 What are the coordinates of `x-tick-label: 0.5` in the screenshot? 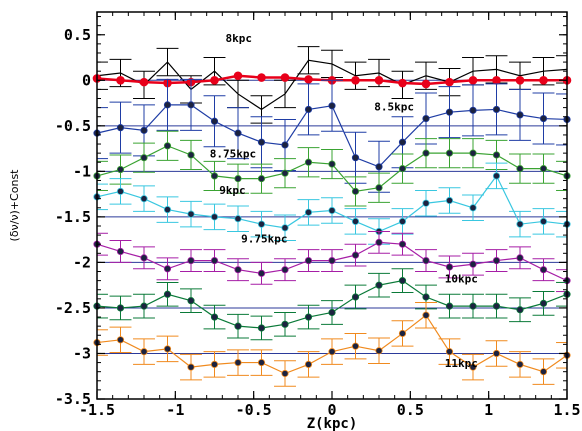 It's located at (410, 410).